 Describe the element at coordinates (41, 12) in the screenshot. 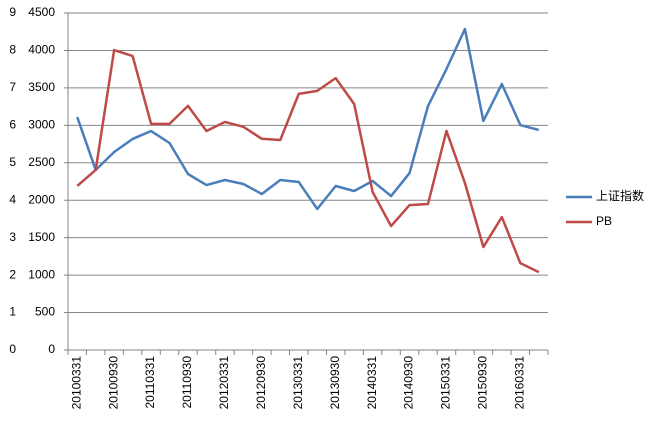

I see `y2-tick-label: 4500` at that location.